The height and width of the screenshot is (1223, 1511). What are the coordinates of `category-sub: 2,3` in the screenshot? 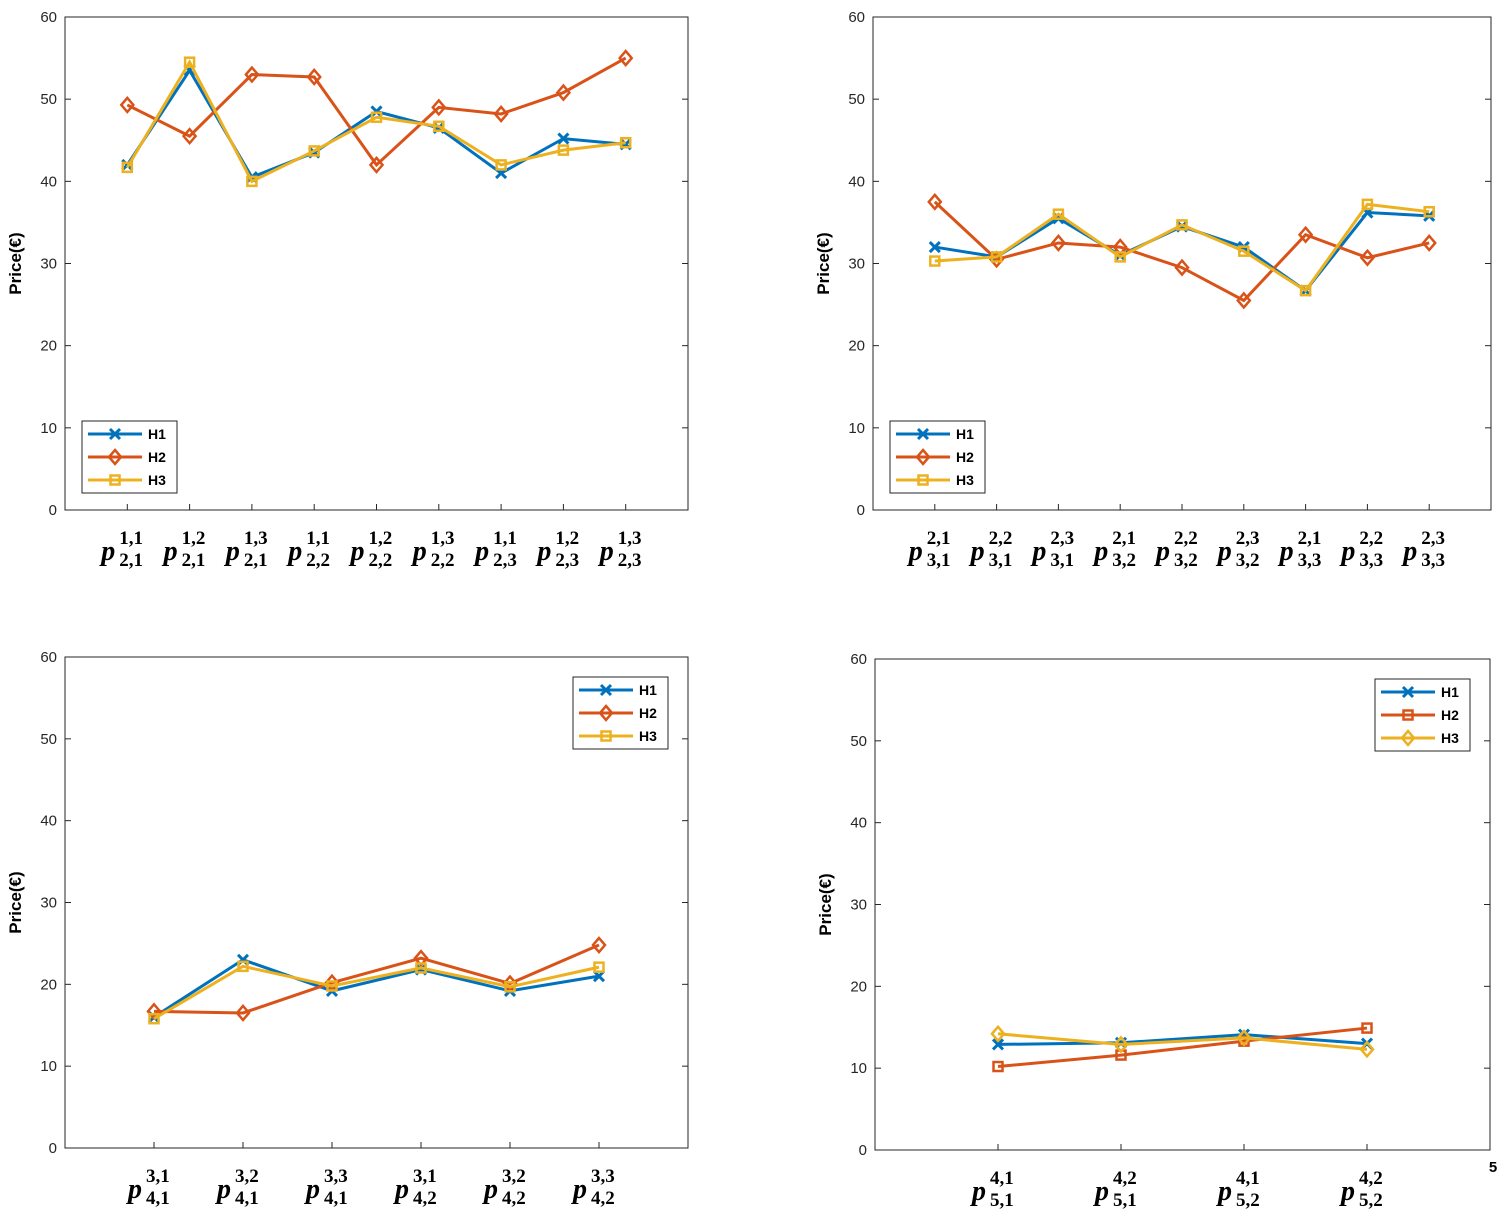 It's located at (630, 560).